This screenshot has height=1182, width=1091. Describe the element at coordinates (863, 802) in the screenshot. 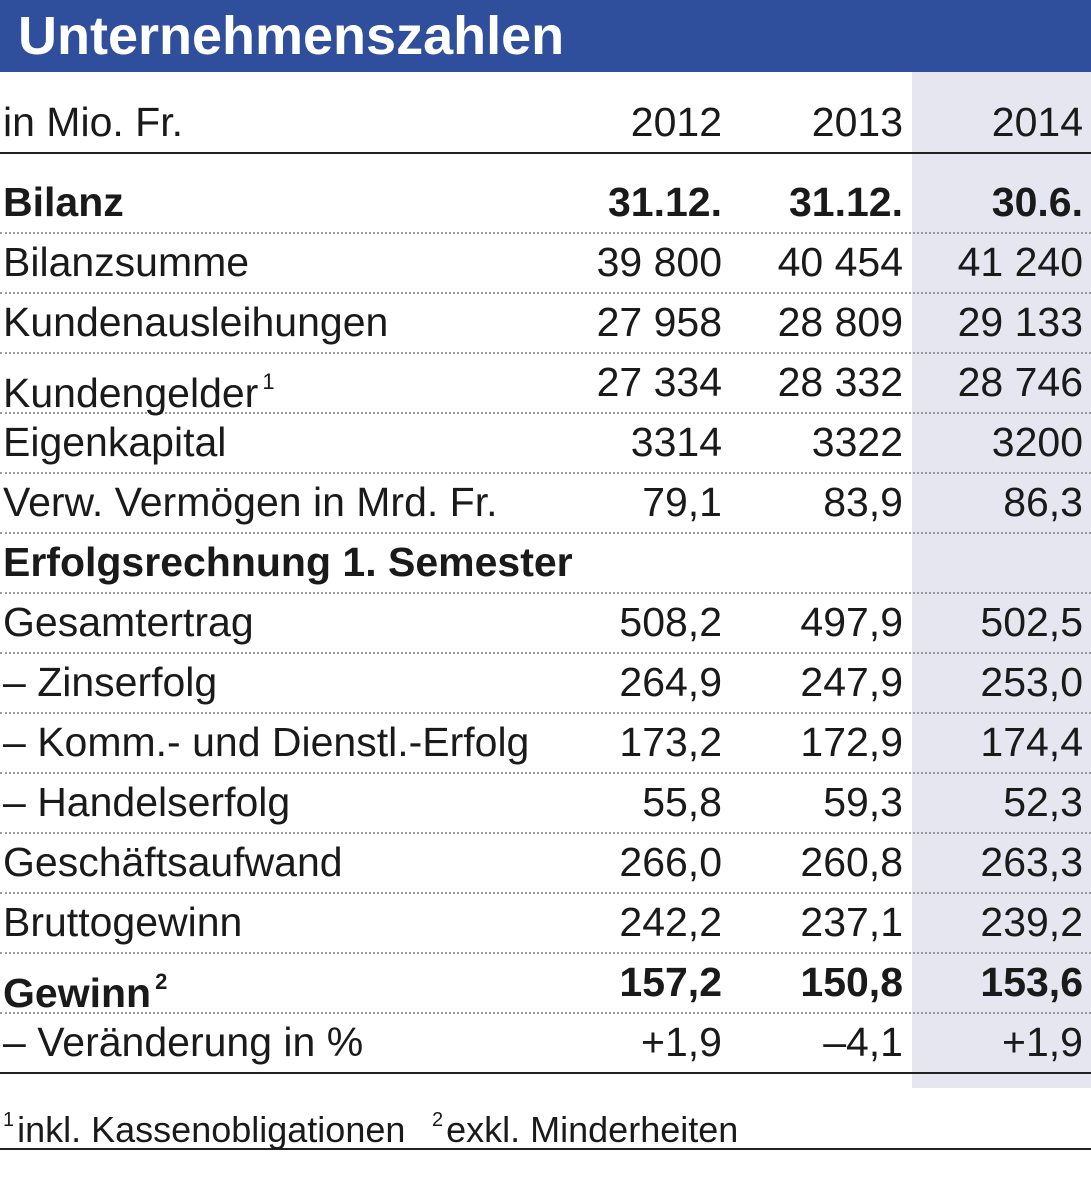

I see `value-cell: 59,3` at that location.